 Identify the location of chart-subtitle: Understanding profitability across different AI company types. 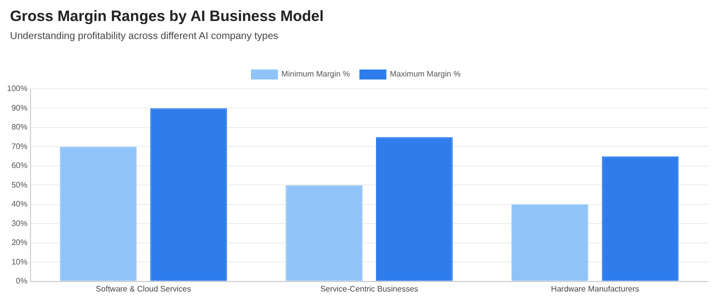
(144, 36).